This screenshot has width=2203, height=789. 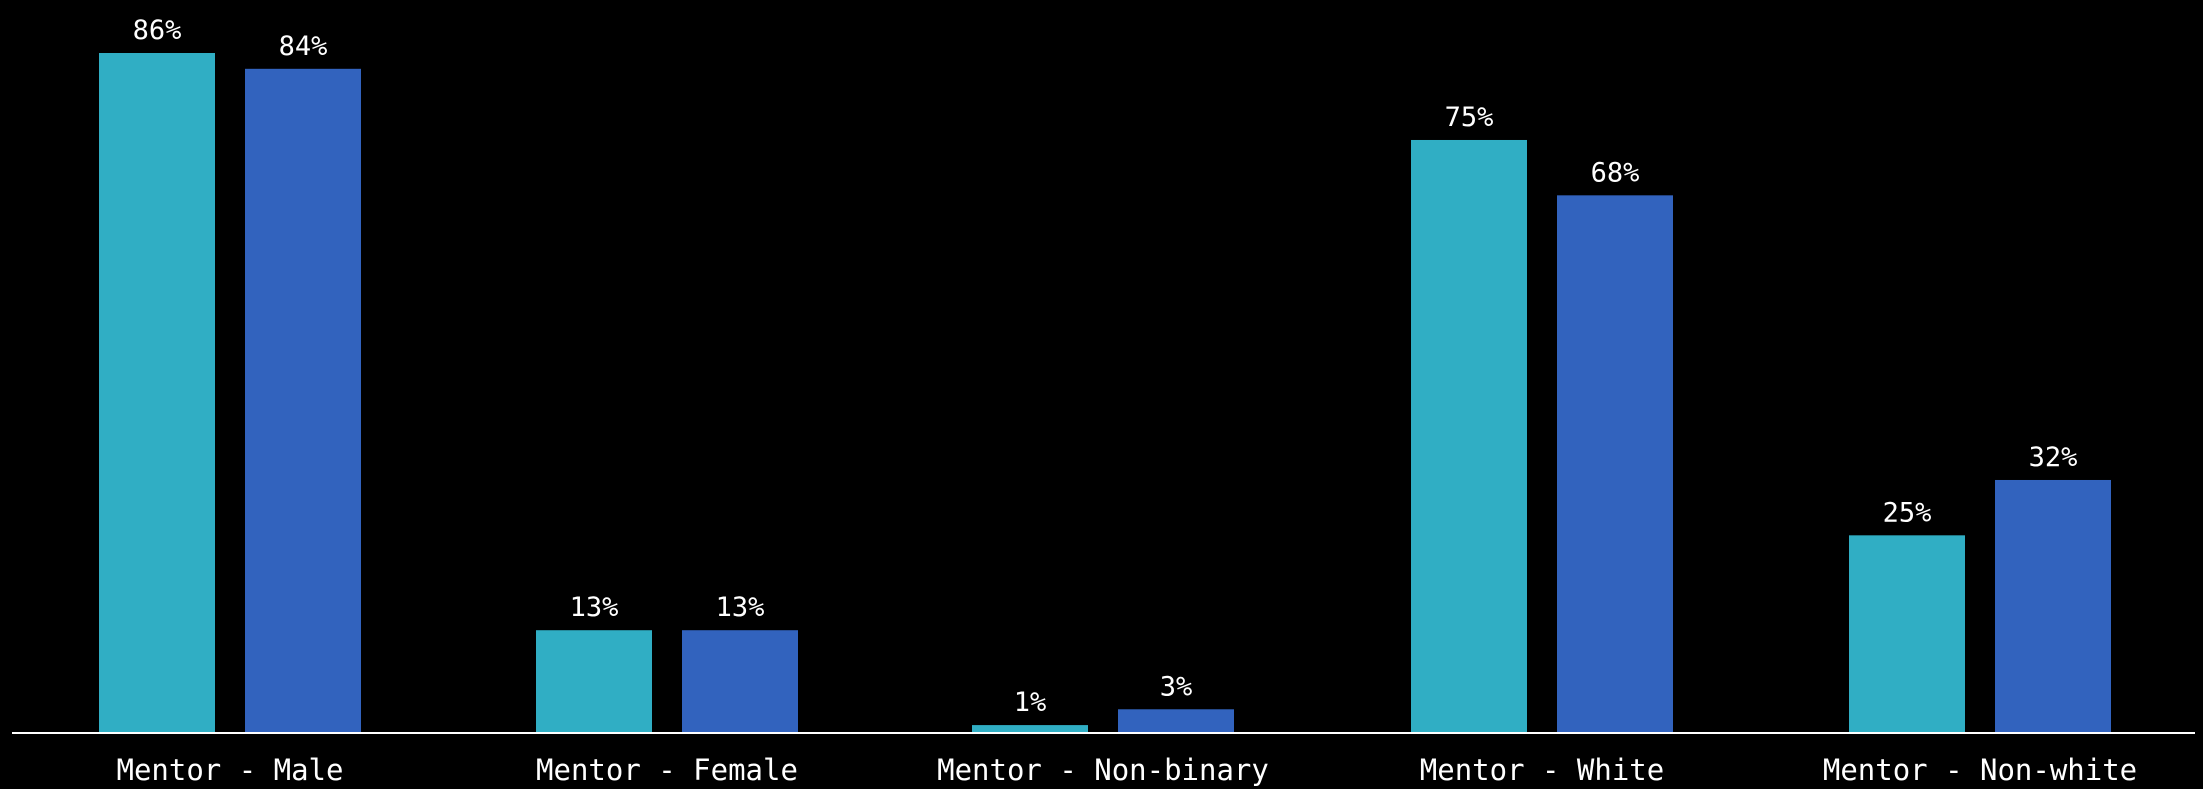 What do you see at coordinates (1103, 770) in the screenshot?
I see `category-label-3: Mentor - Non-binary` at bounding box center [1103, 770].